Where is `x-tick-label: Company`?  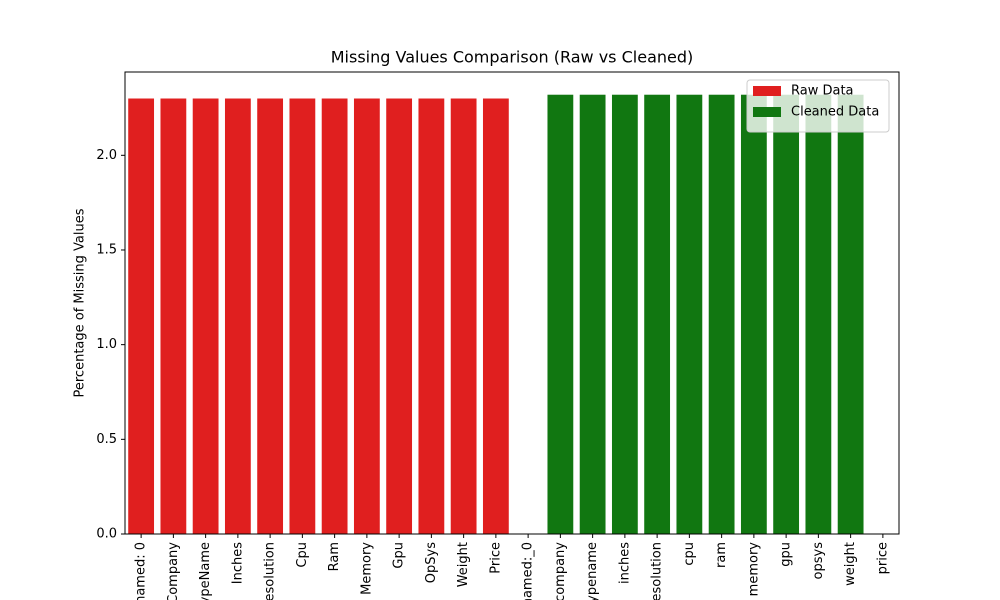
x-tick-label: Company is located at coordinates (173, 571).